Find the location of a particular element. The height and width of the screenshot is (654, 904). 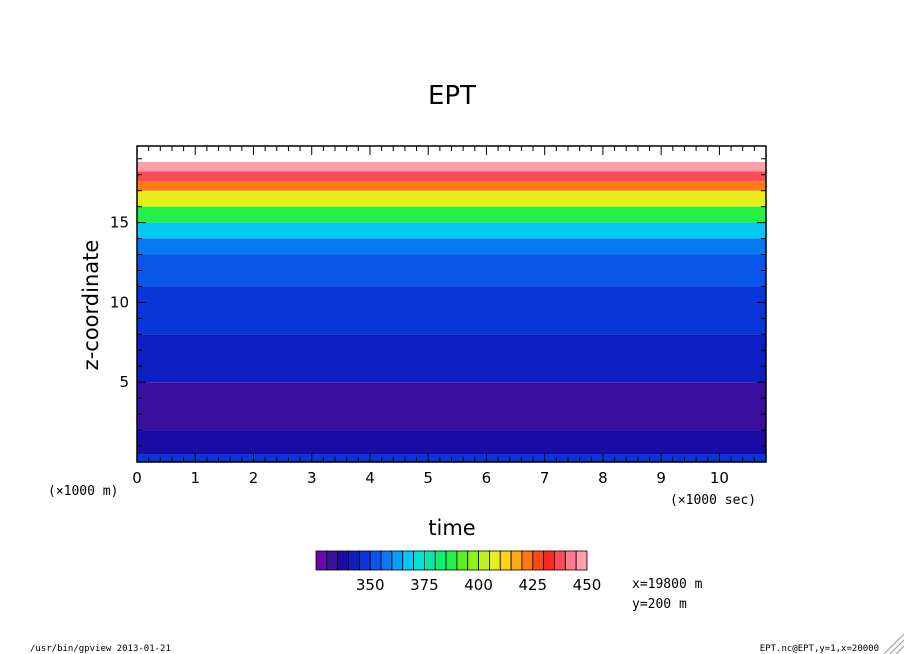

chart-title: EPT is located at coordinates (452, 96).